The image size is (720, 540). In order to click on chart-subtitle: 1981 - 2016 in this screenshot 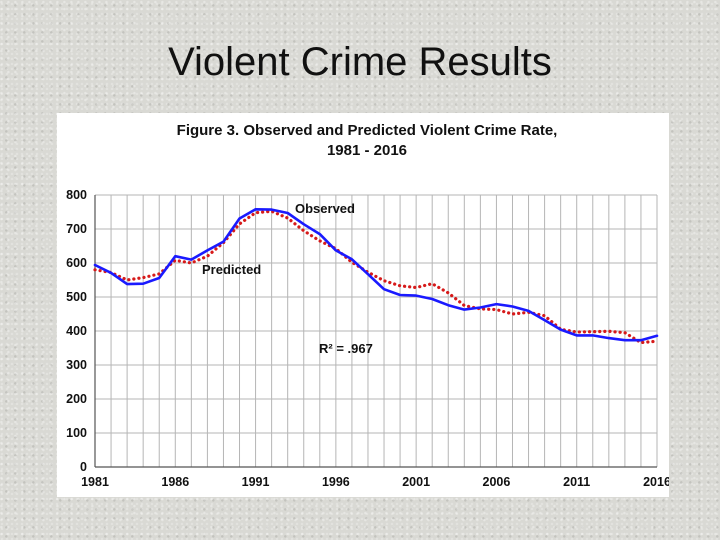, I will do `click(367, 150)`.